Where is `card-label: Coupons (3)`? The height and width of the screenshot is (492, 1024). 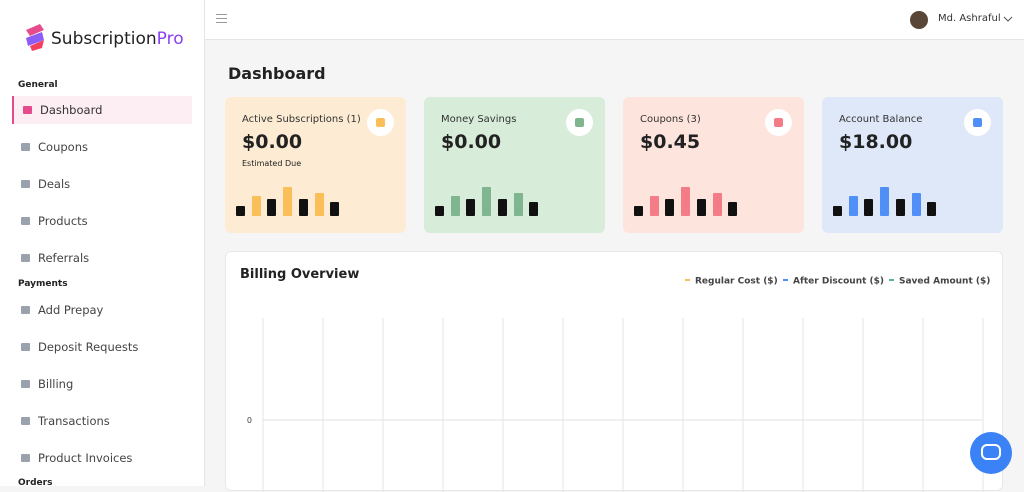
card-label: Coupons (3) is located at coordinates (670, 119).